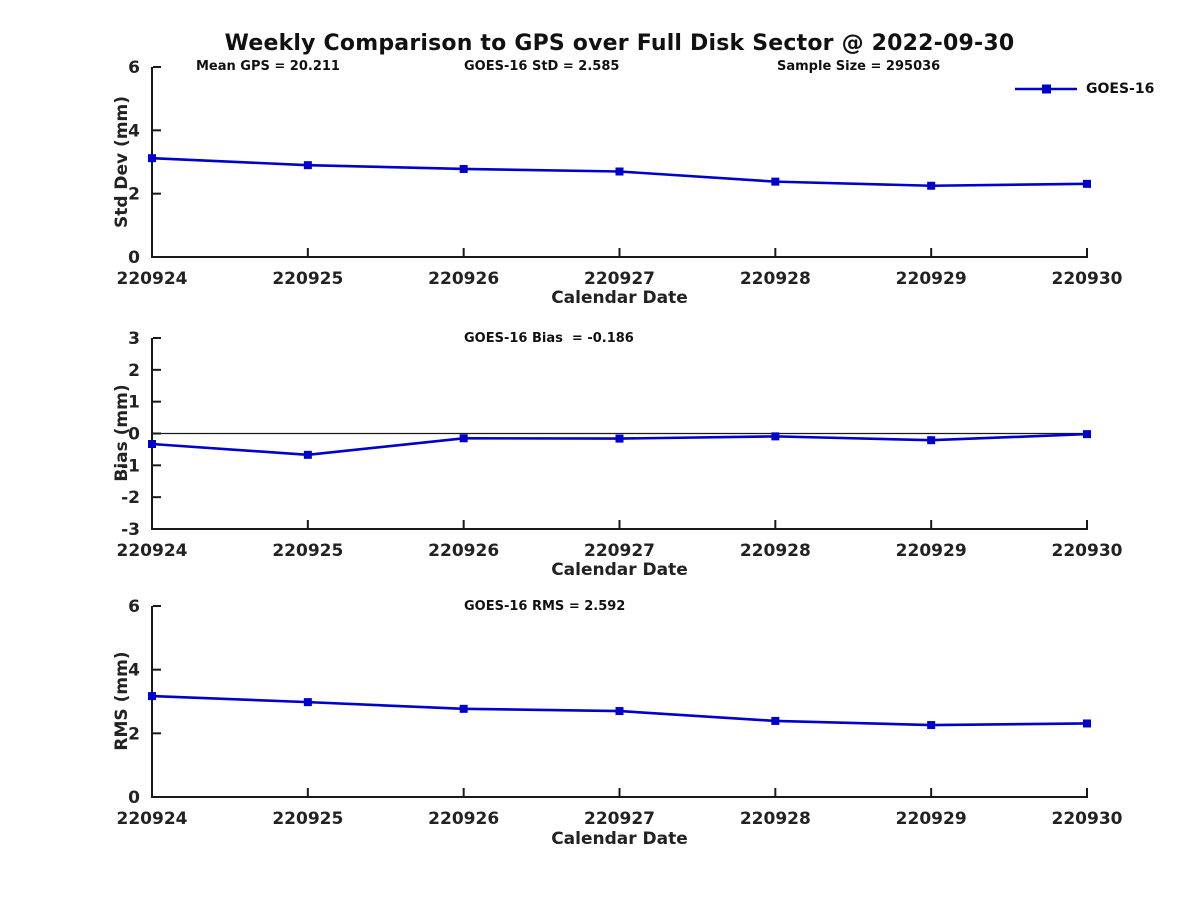  I want to click on legend: GOES-16, so click(1084, 89).